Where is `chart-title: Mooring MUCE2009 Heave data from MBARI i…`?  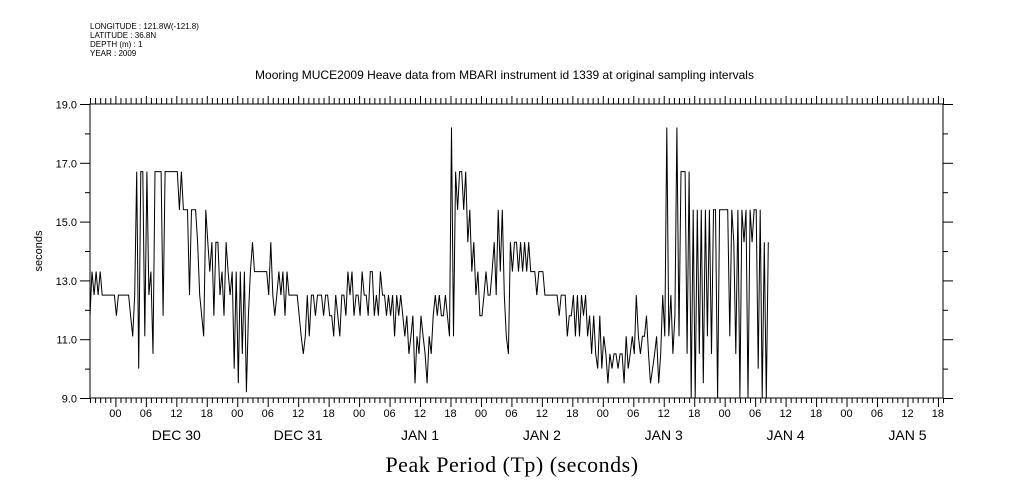 chart-title: Mooring MUCE2009 Heave data from MBARI i… is located at coordinates (504, 75).